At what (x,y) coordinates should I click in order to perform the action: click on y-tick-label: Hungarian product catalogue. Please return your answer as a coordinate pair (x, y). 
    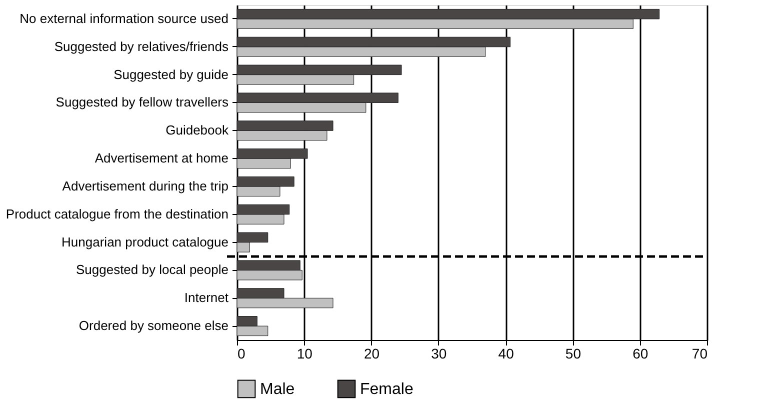
    Looking at the image, I should click on (145, 242).